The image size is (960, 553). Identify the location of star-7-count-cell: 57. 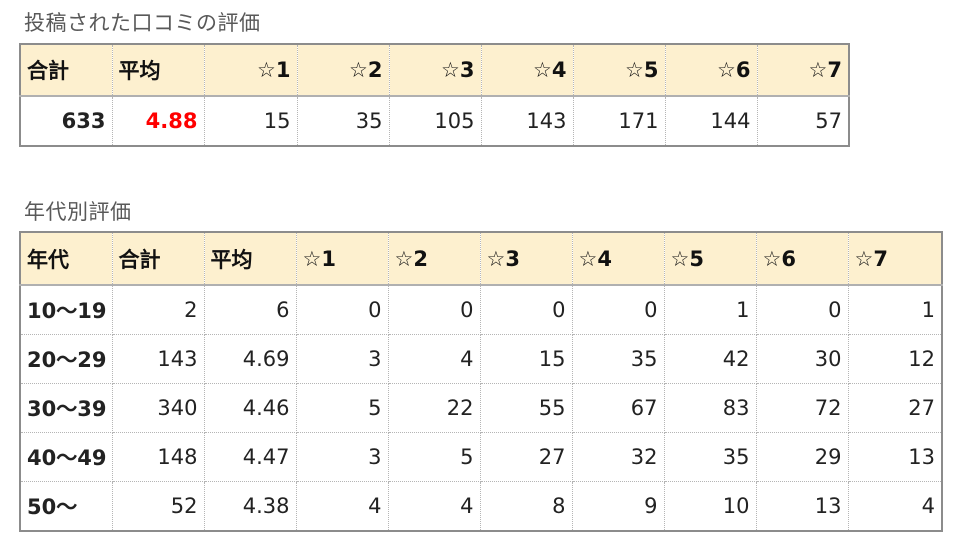
(828, 121).